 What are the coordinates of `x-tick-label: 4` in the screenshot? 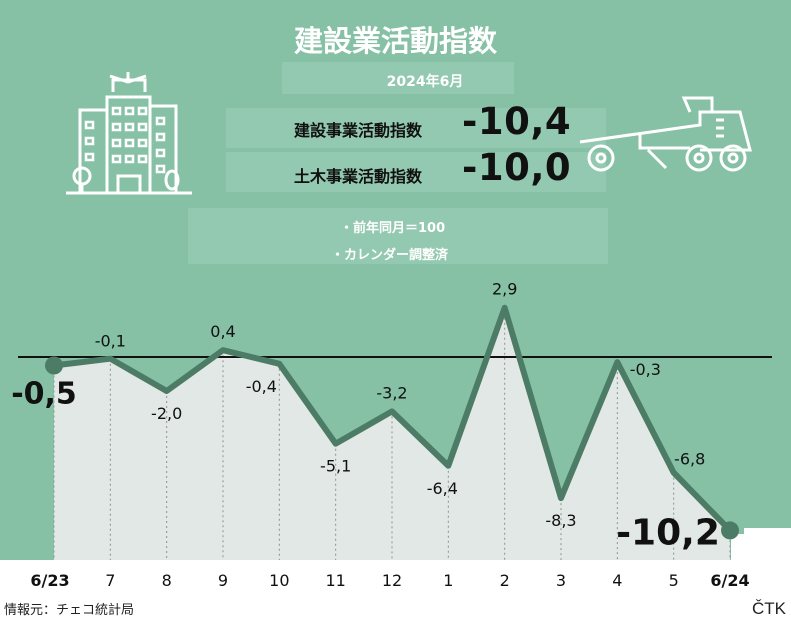 It's located at (617, 580).